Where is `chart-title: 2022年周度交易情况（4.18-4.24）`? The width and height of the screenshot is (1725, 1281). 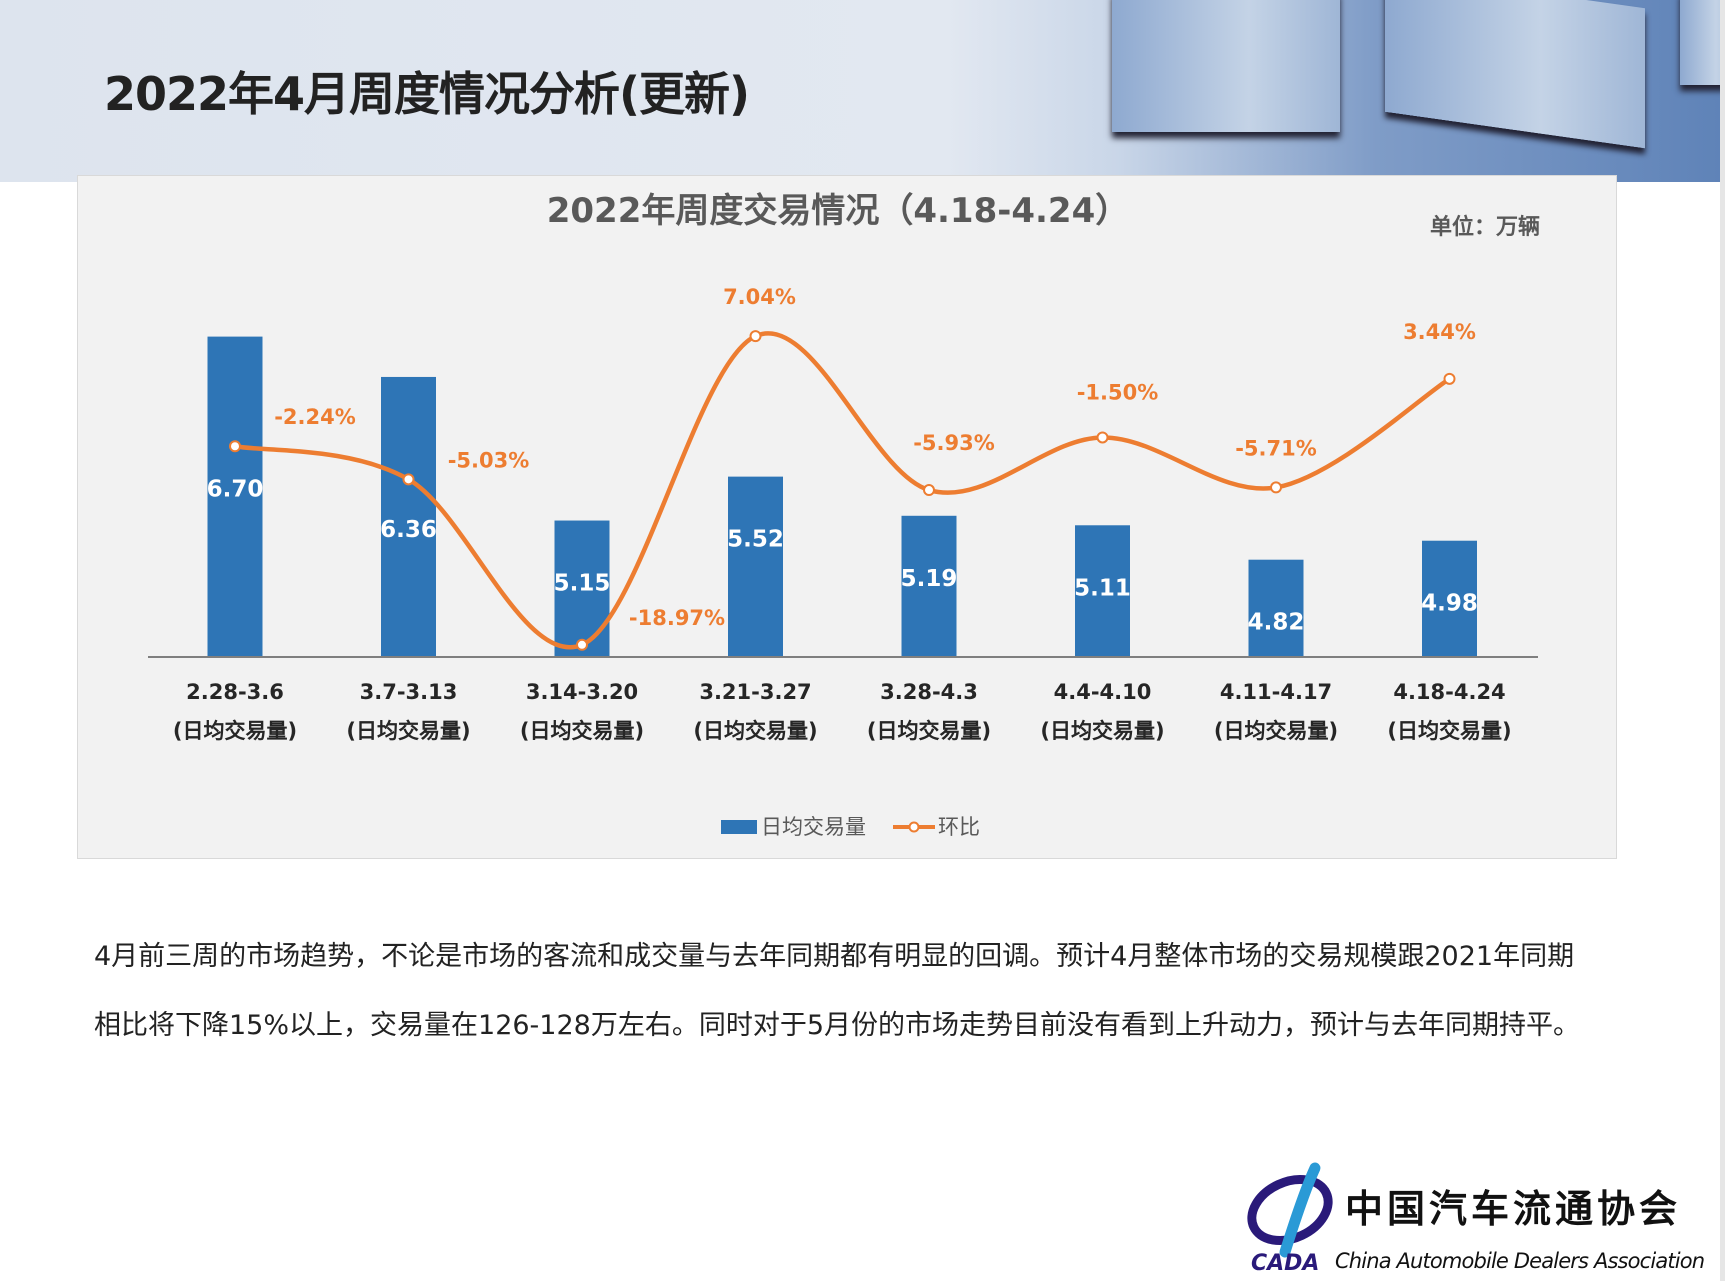 chart-title: 2022年周度交易情况（4.18-4.24） is located at coordinates (838, 211).